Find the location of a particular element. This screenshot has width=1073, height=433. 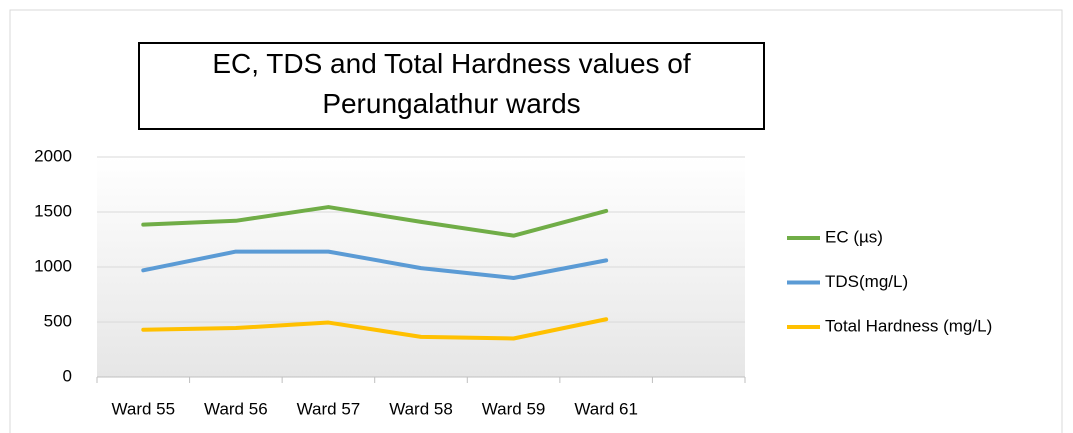

x-tick-label: Ward 61 is located at coordinates (606, 408).